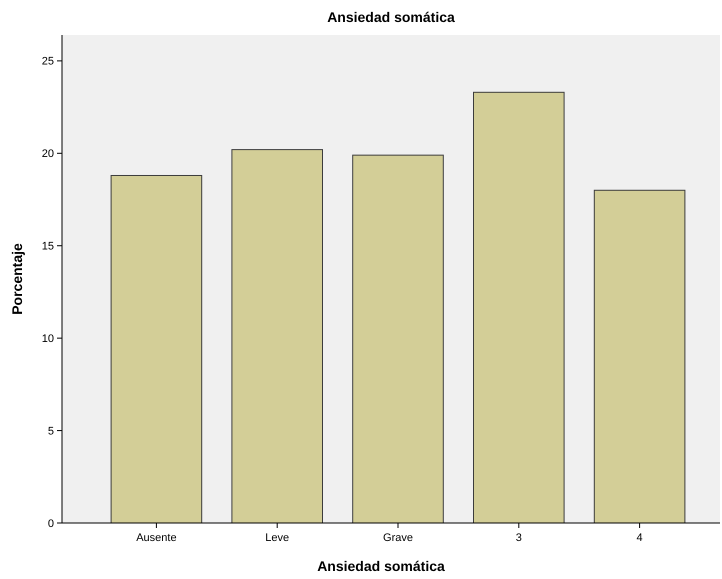 The height and width of the screenshot is (579, 722). I want to click on y-tick-label: 10, so click(48, 339).